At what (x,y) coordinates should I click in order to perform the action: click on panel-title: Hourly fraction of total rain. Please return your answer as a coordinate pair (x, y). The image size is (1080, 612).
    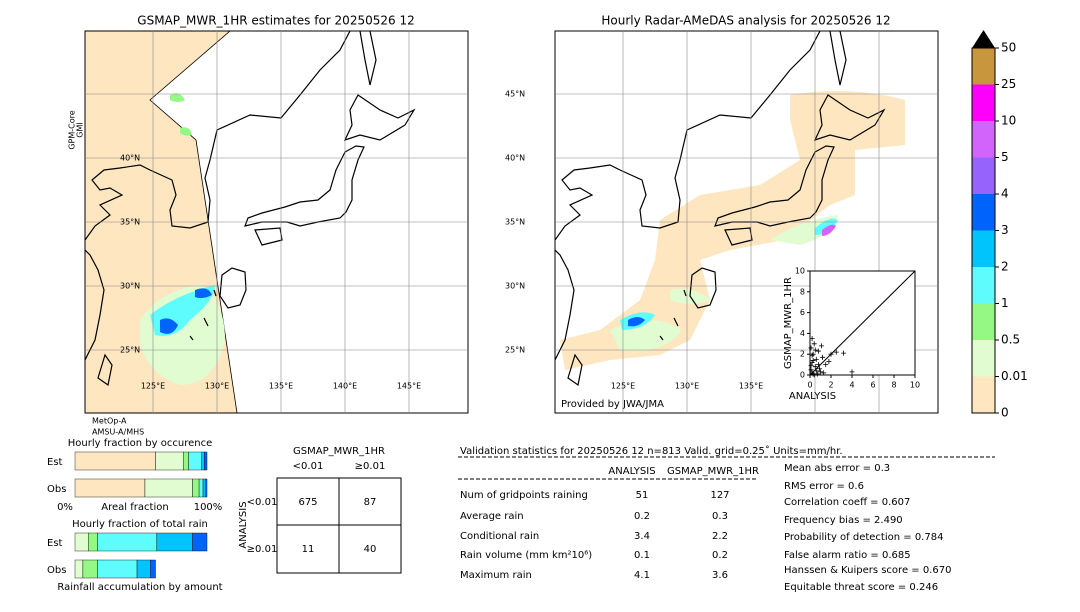
    Looking at the image, I should click on (140, 524).